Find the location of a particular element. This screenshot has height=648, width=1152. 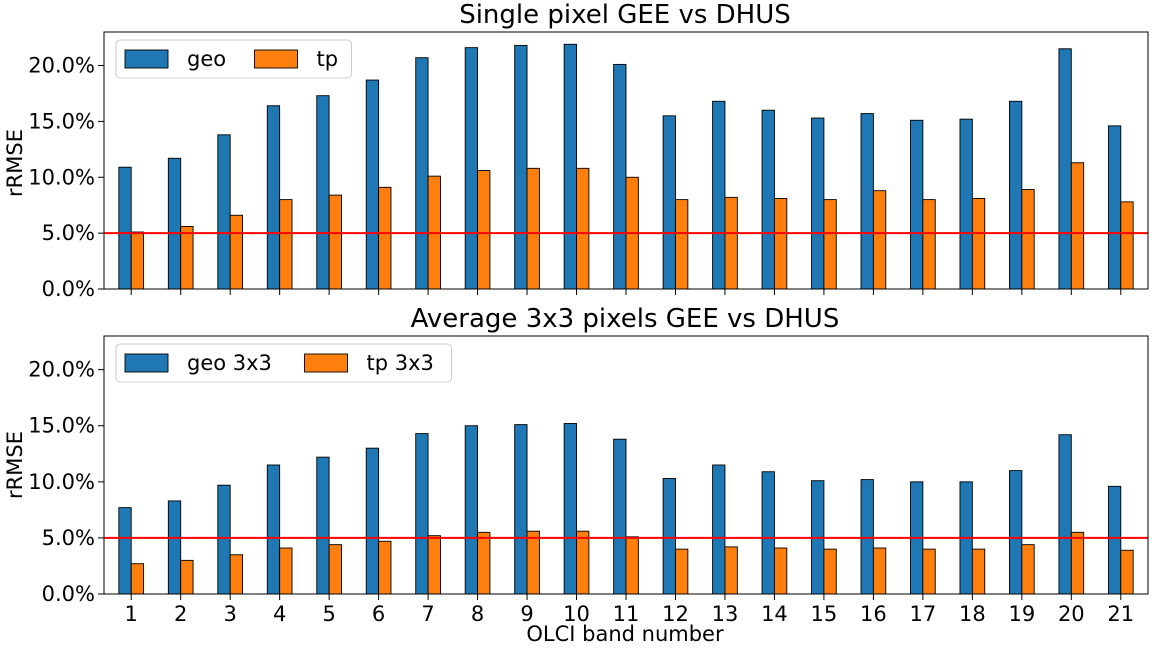

x-tick-label: 20 is located at coordinates (1071, 614).